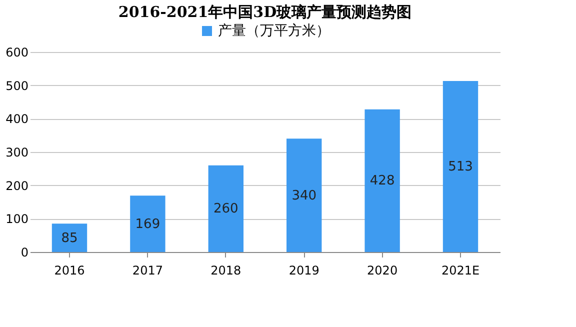 Image resolution: width=576 pixels, height=327 pixels. What do you see at coordinates (17, 219) in the screenshot?
I see `y-tick-label: 100` at bounding box center [17, 219].